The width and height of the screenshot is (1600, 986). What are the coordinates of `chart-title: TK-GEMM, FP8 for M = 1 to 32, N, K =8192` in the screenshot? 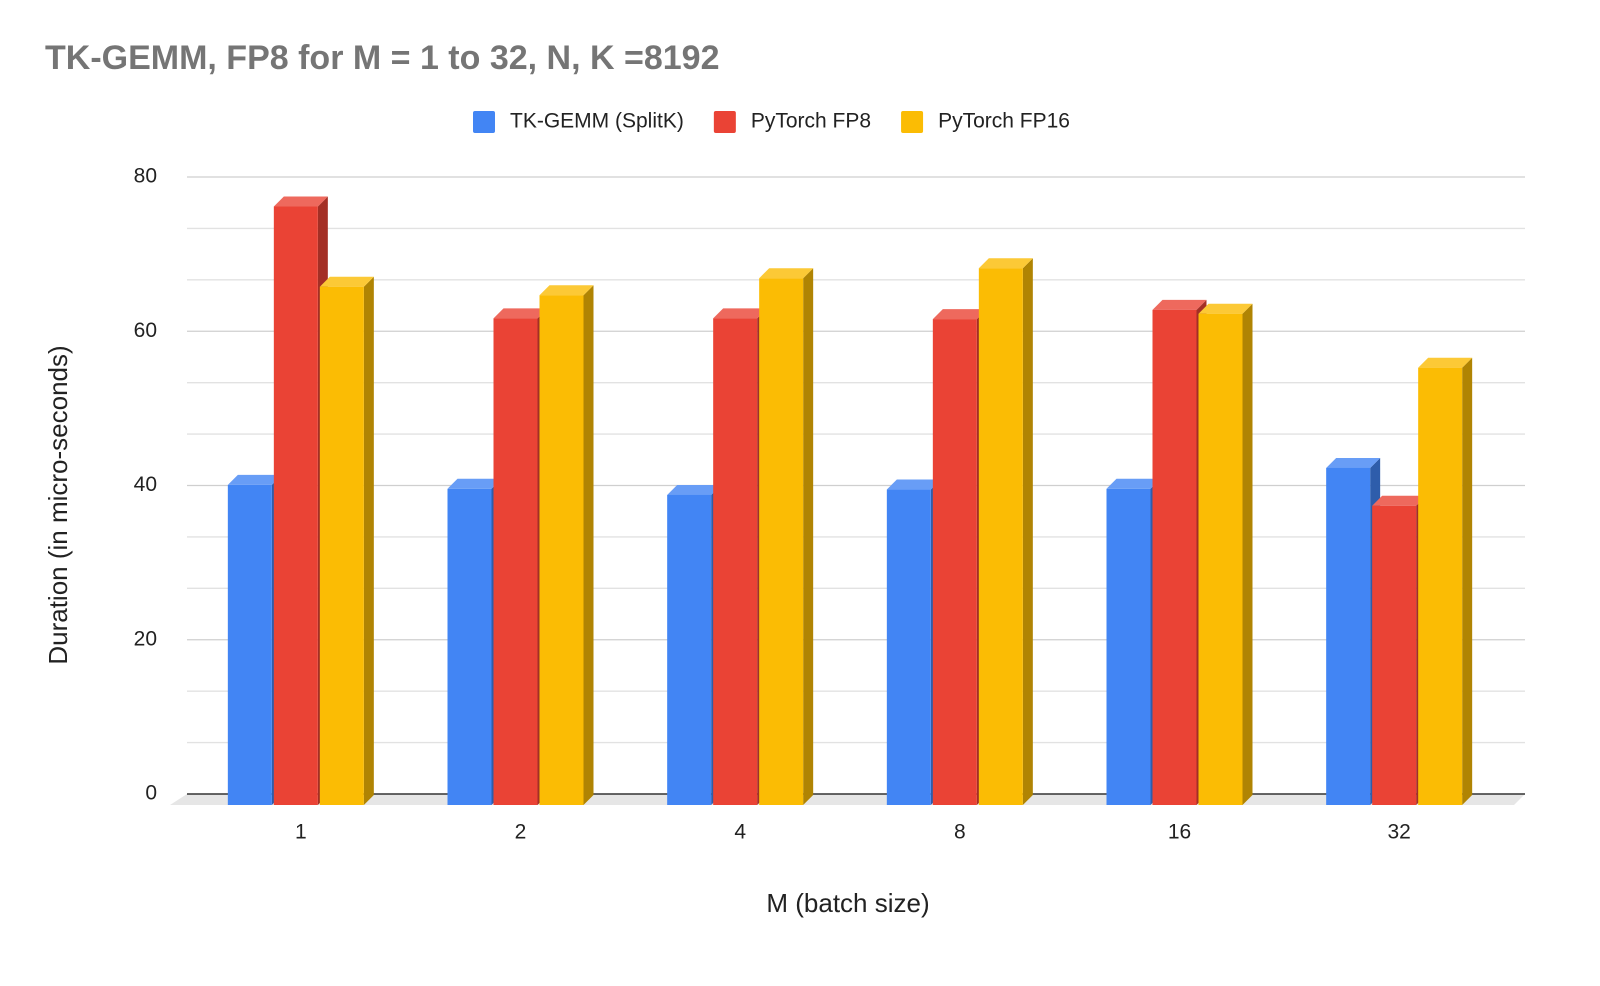 It's located at (382, 58).